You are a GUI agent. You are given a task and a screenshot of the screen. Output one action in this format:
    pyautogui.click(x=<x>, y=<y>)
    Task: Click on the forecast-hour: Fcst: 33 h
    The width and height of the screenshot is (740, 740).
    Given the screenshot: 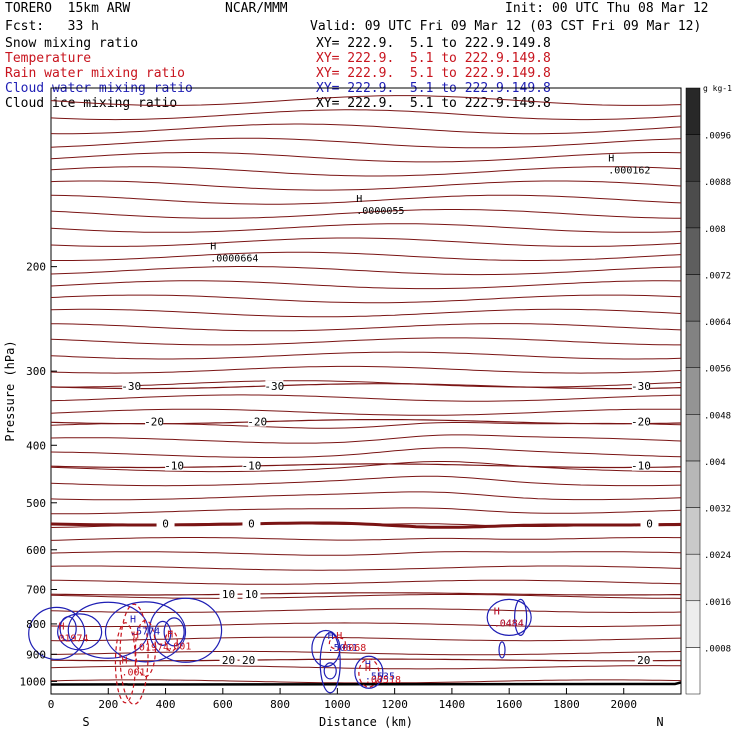 What is the action you would take?
    pyautogui.click(x=52, y=26)
    